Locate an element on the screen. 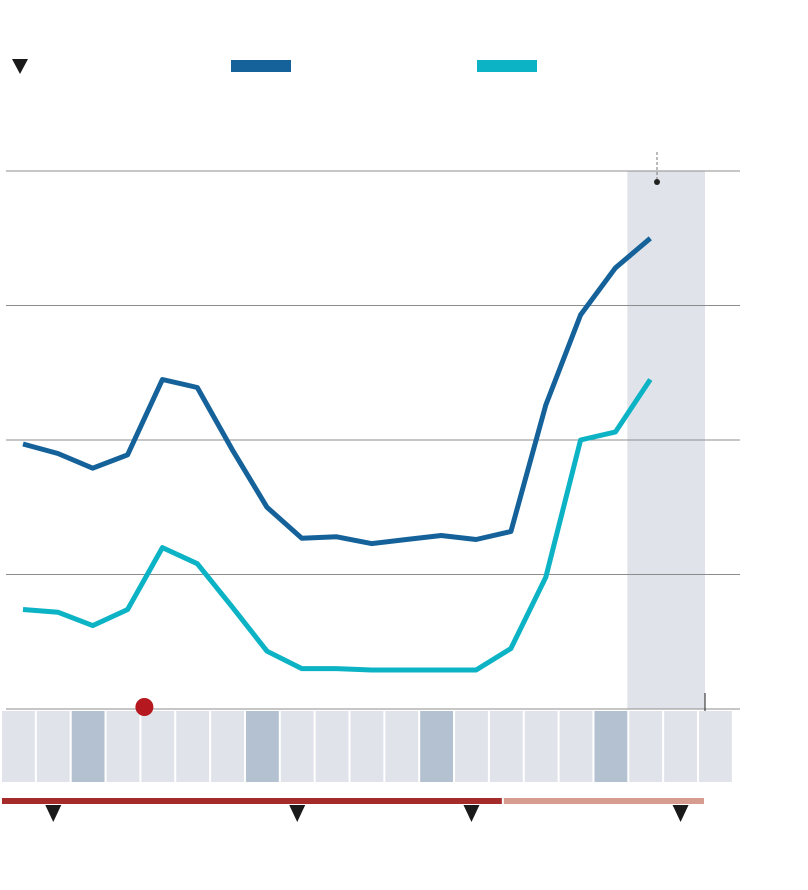  legend is located at coordinates (274, 66).